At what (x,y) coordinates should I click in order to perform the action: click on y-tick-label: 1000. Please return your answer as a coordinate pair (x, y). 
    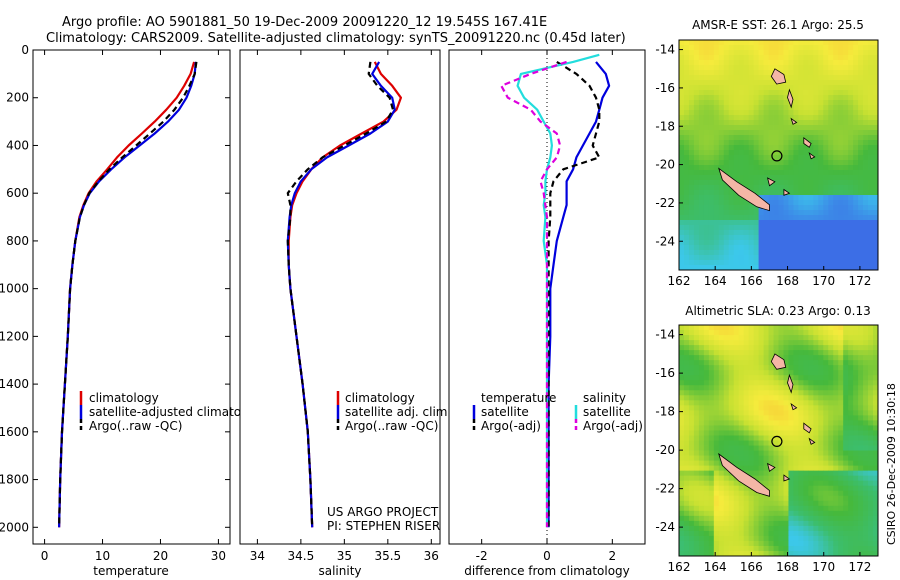
    Looking at the image, I should click on (14, 289).